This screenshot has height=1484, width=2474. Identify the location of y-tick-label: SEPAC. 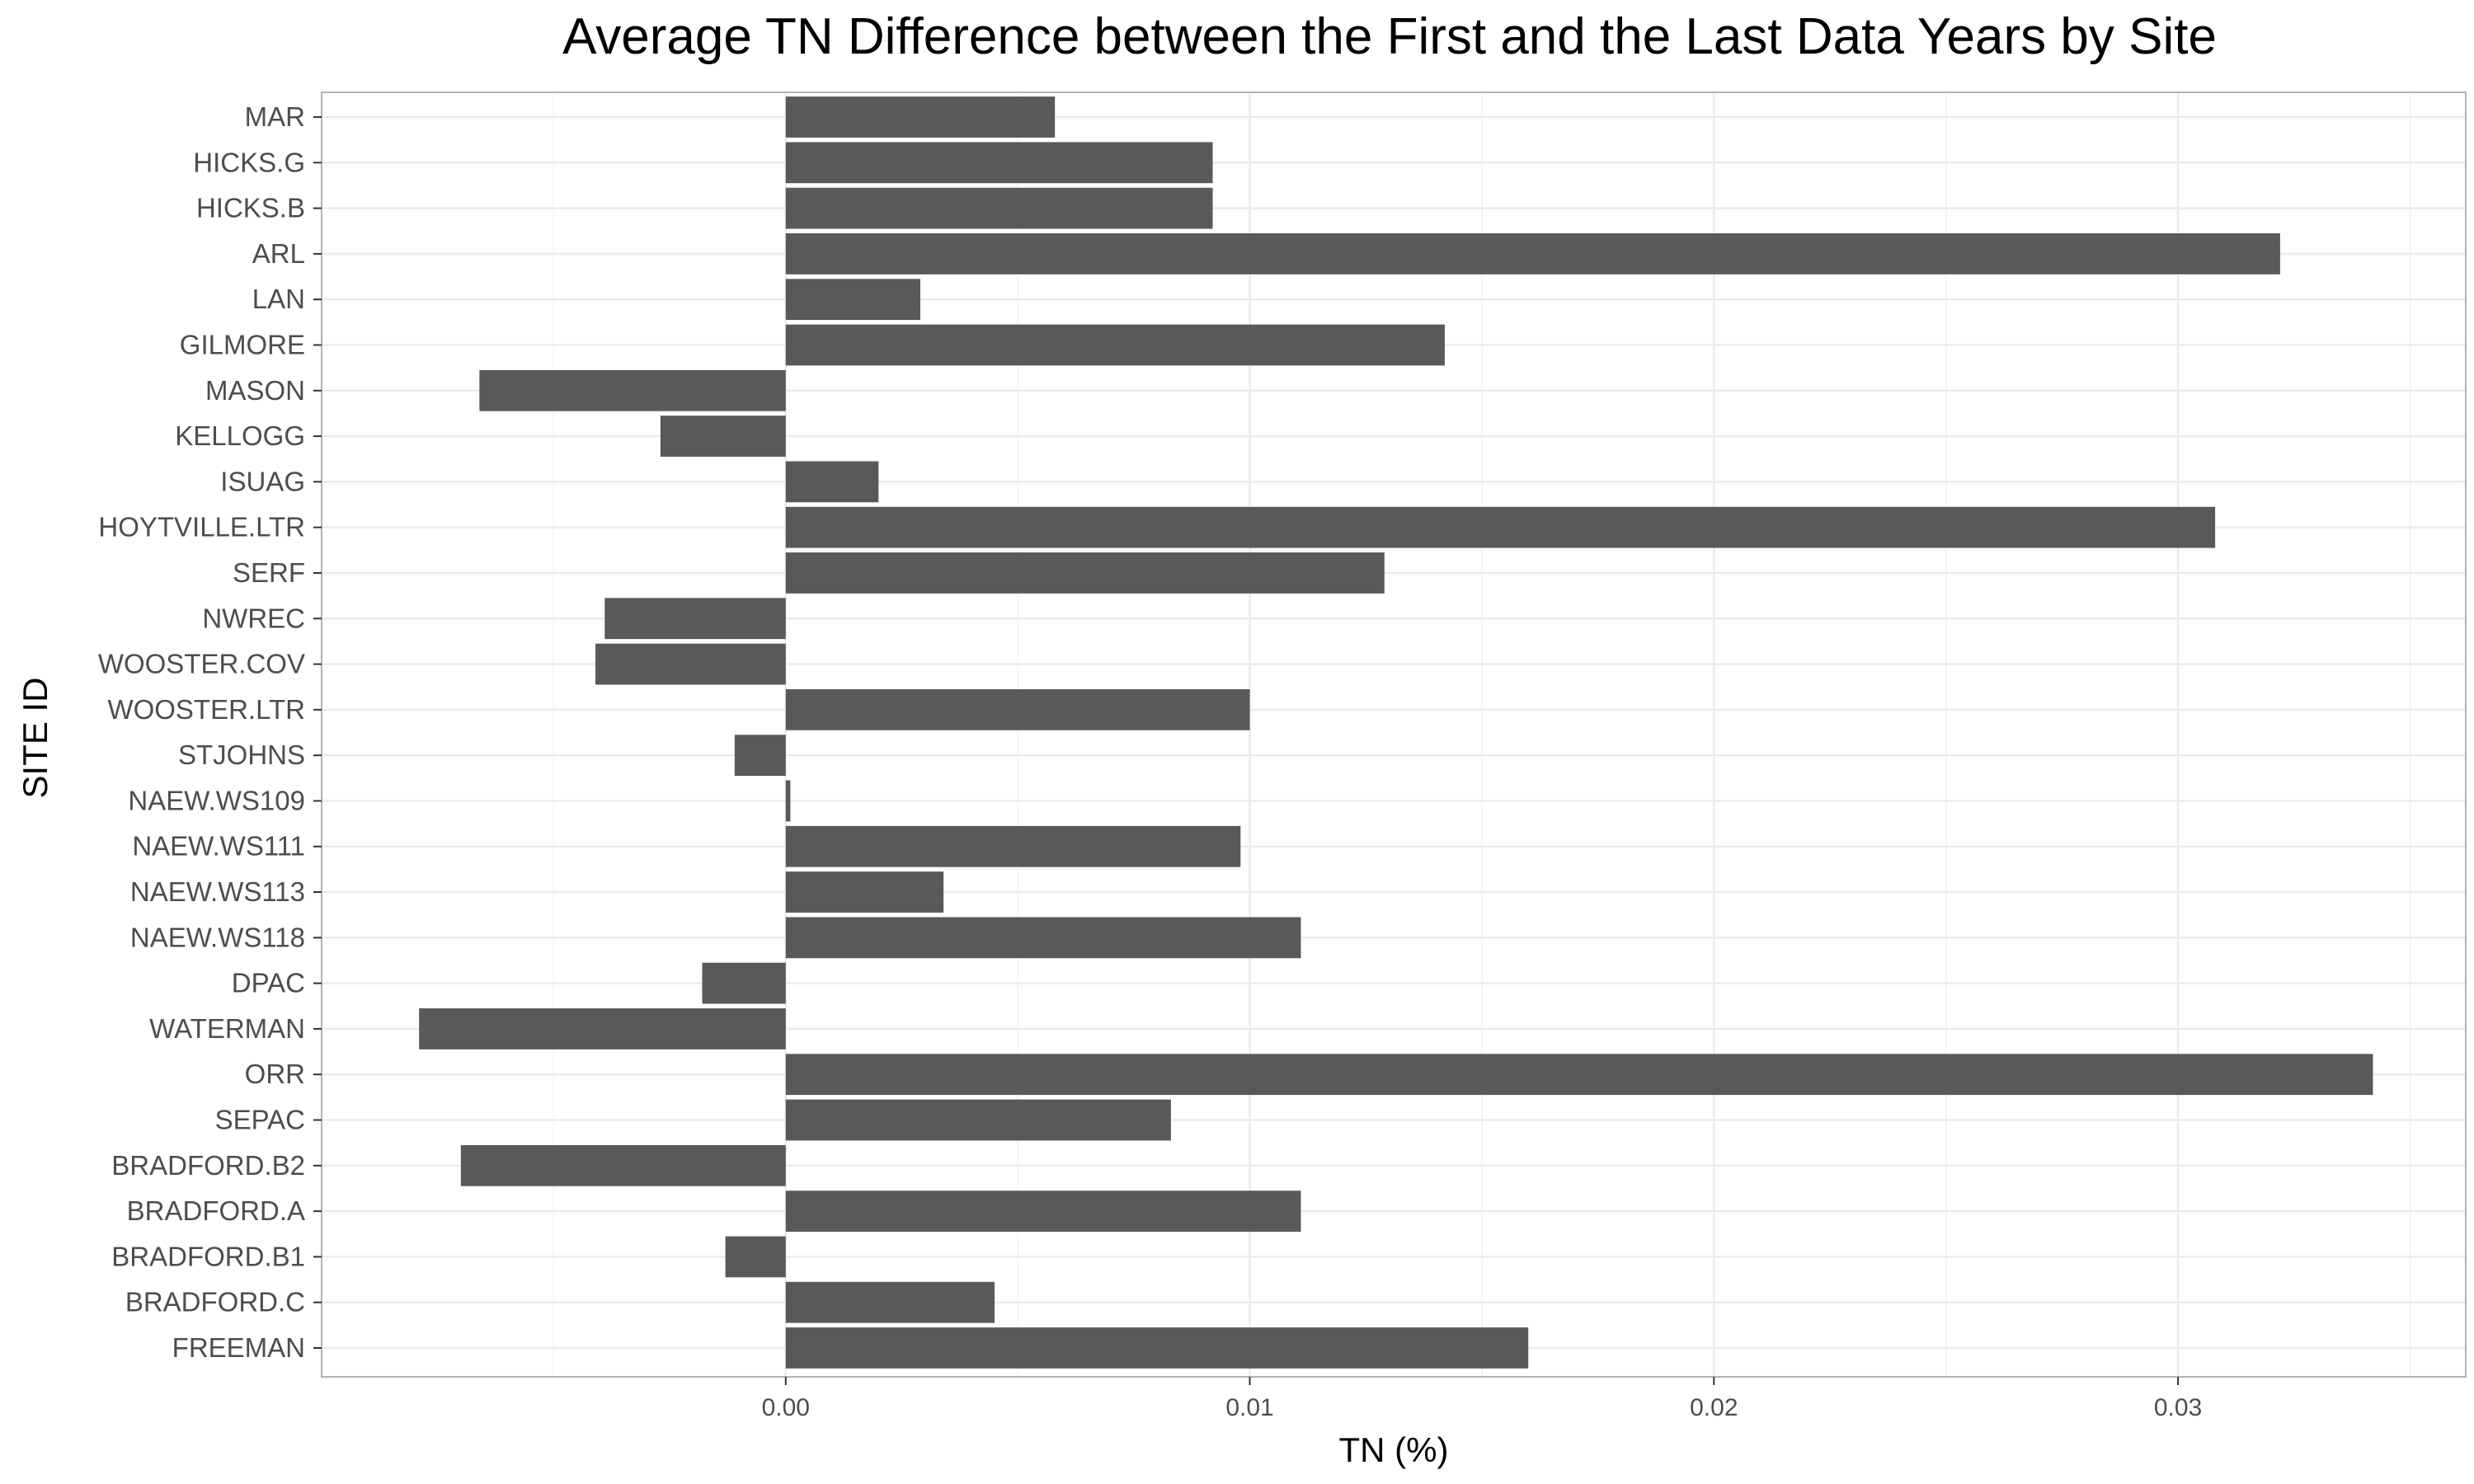
(260, 1120).